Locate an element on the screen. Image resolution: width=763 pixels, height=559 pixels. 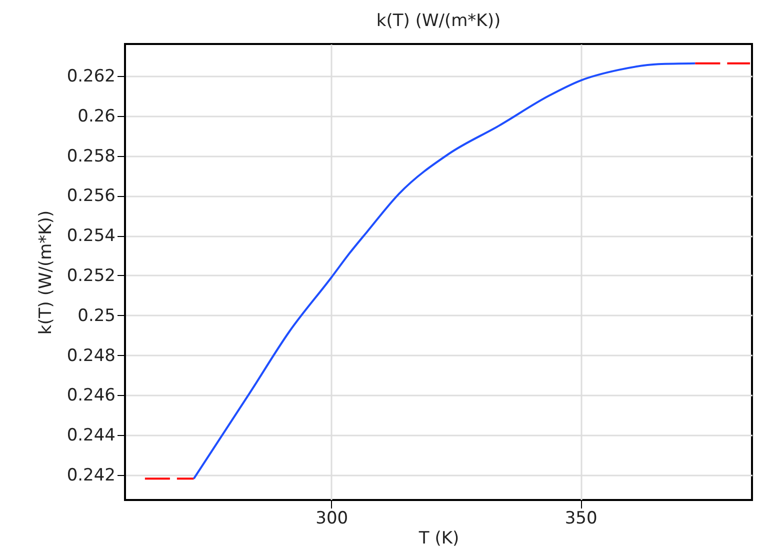
y-tick-label: 0.248 is located at coordinates (91, 356).